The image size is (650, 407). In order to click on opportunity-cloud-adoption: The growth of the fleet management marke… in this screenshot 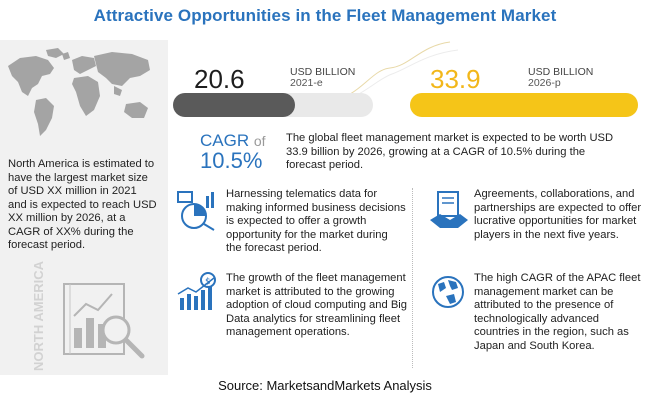, I will do `click(316, 305)`.